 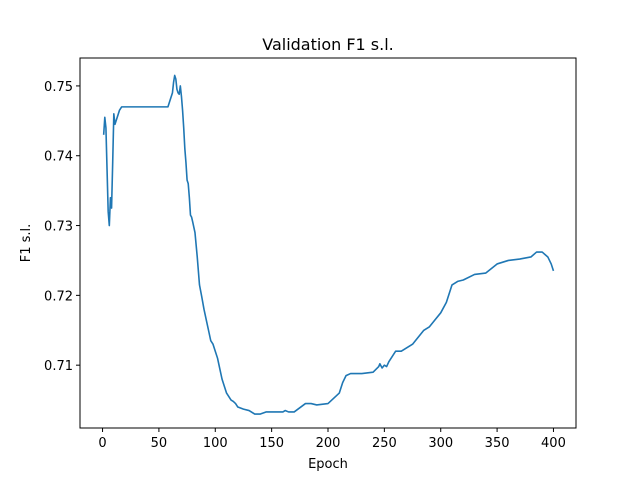 I want to click on y-tick-label: 0.73, so click(x=58, y=227).